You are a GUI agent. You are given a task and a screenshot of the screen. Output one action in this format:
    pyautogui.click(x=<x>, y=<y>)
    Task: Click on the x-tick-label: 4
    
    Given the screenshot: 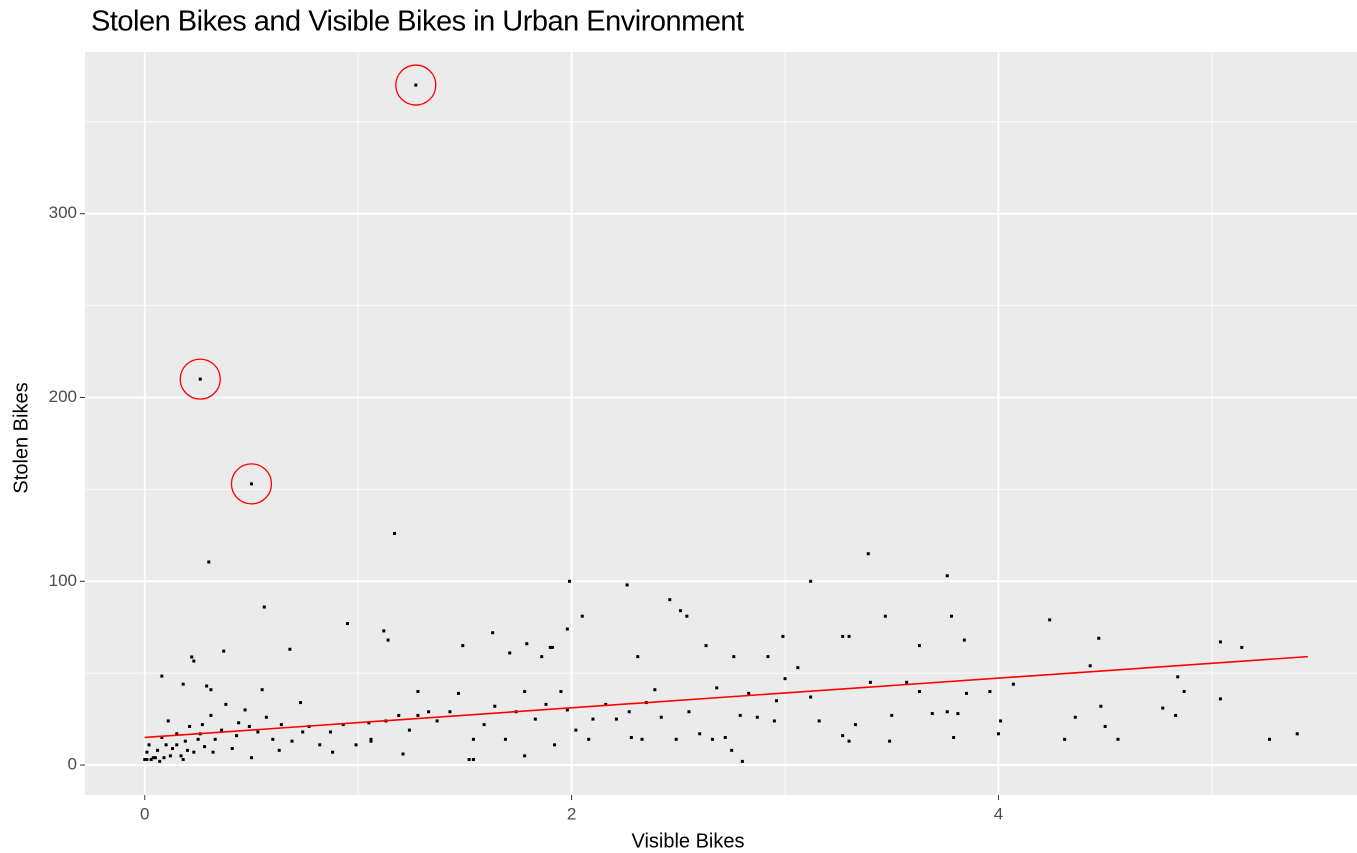 What is the action you would take?
    pyautogui.click(x=998, y=813)
    